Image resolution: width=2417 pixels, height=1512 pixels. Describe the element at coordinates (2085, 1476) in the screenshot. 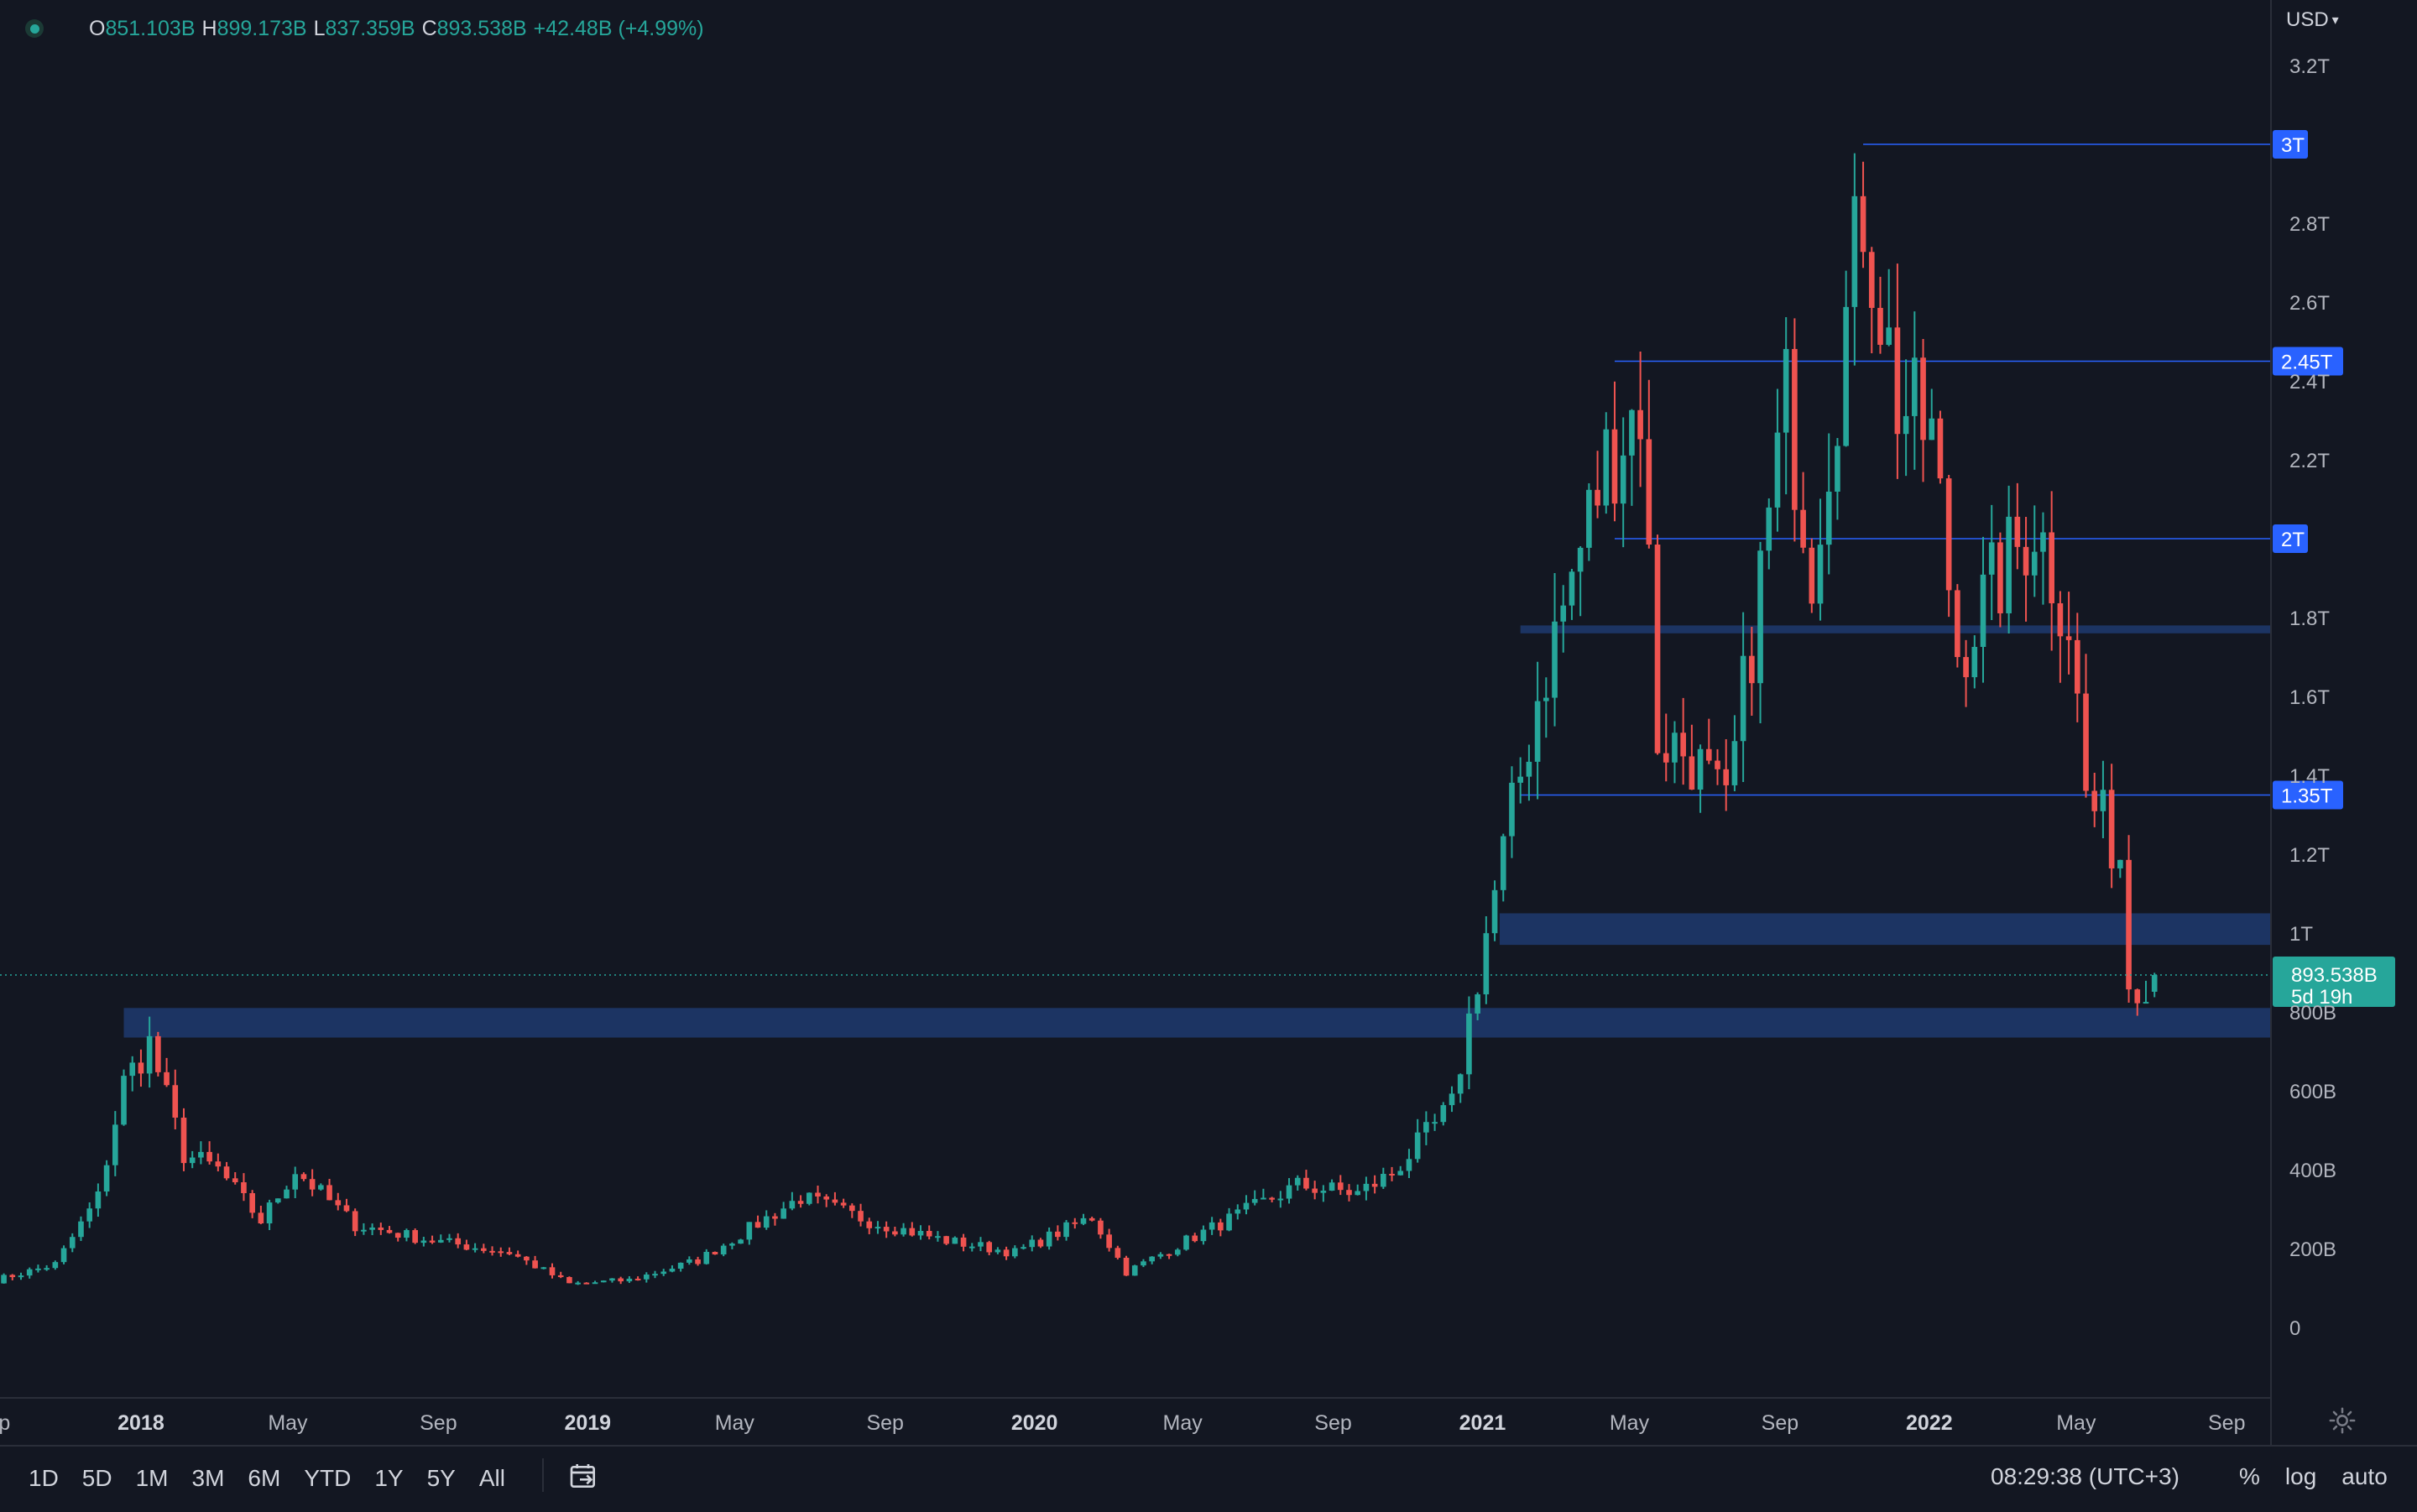

I see `clock-timezone: 08:29:38 (UTC+3)` at that location.